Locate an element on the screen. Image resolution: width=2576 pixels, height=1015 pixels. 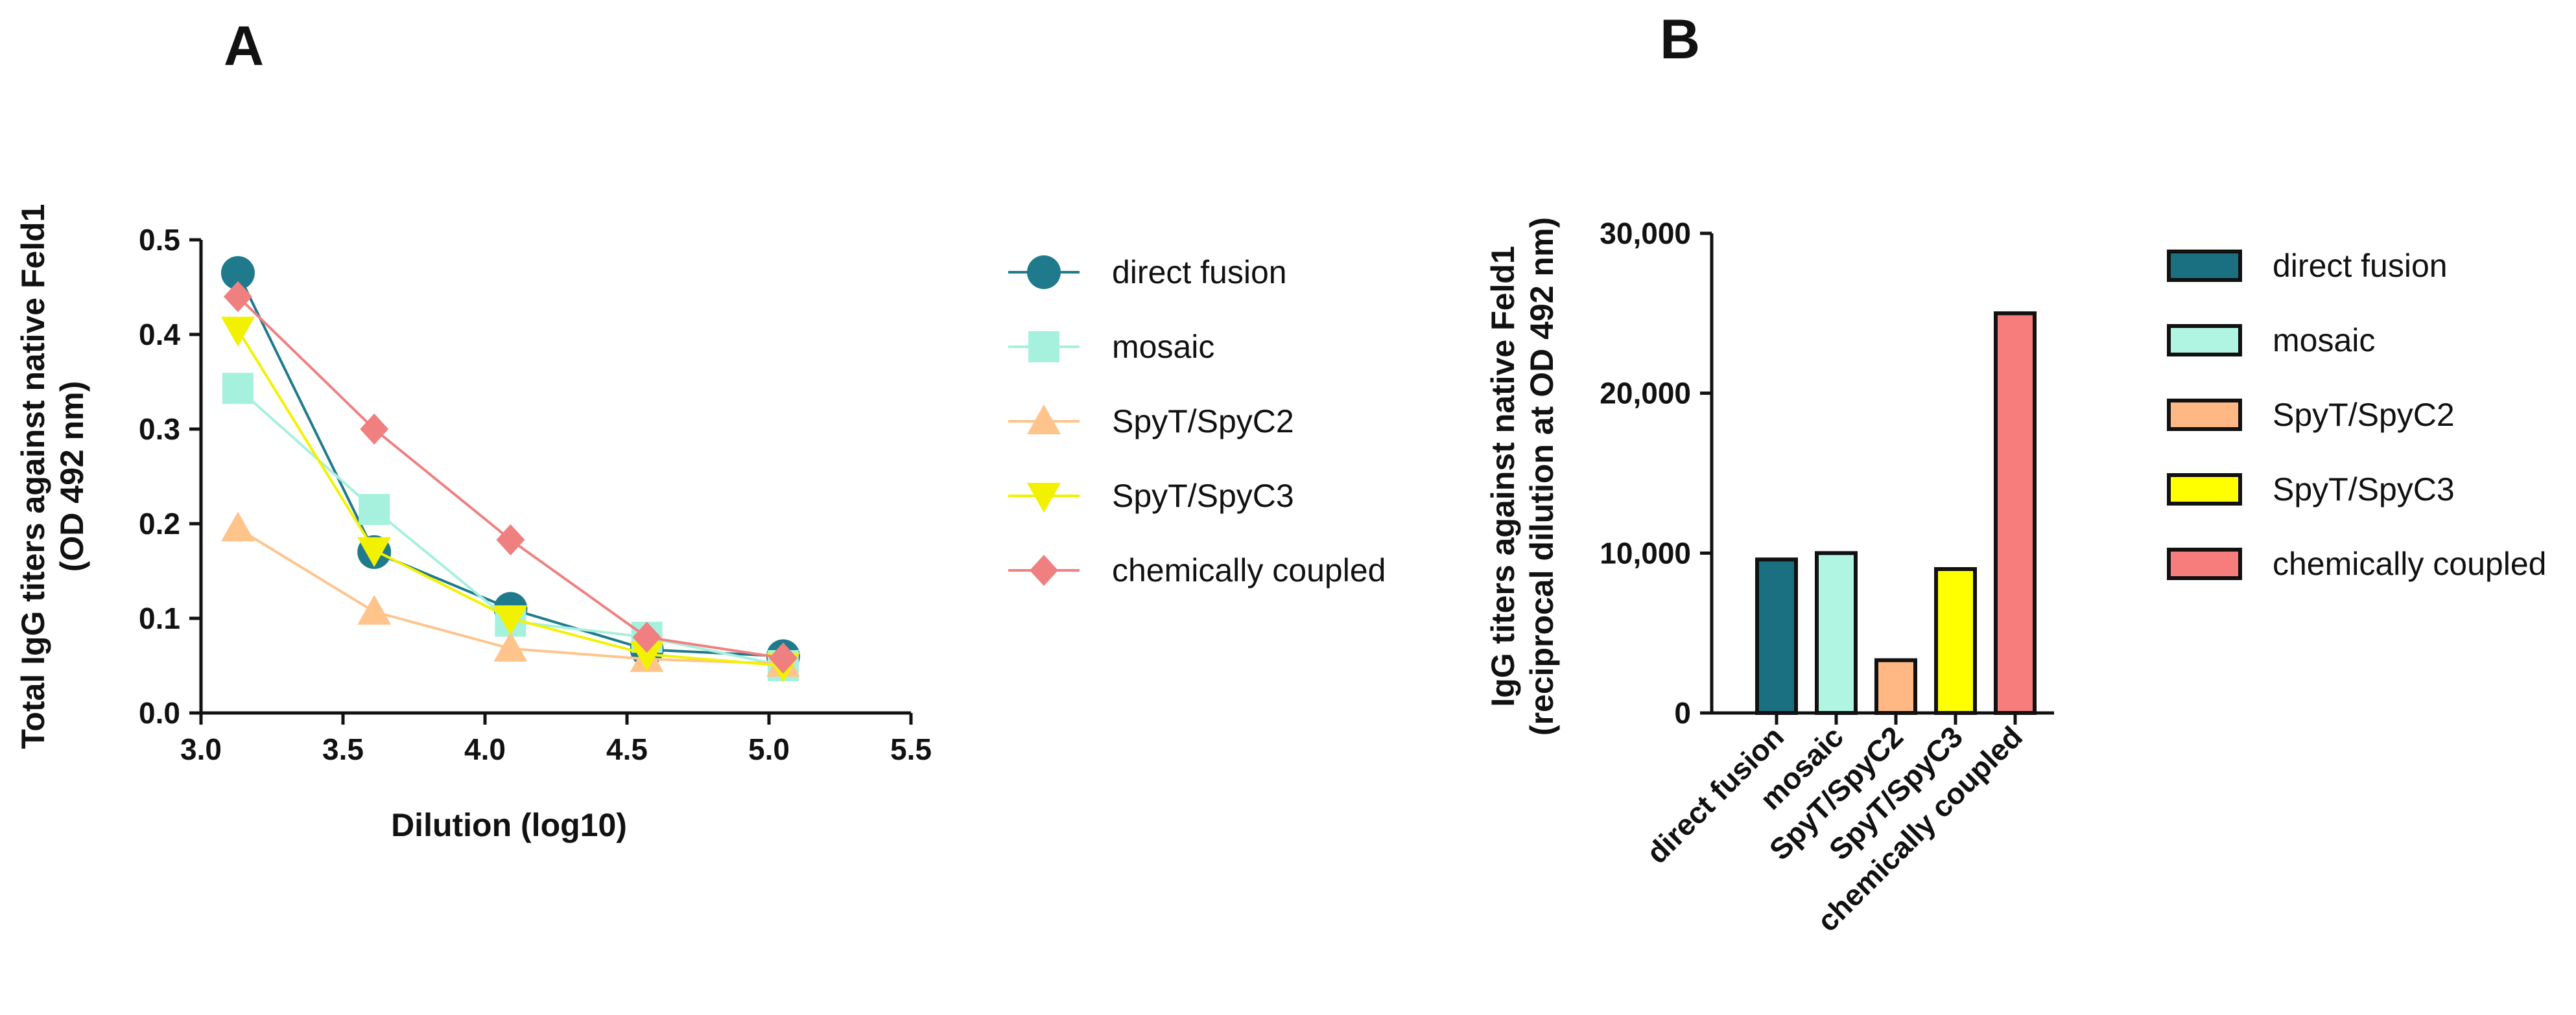
legend-swatch-mosaic is located at coordinates (2204, 340).